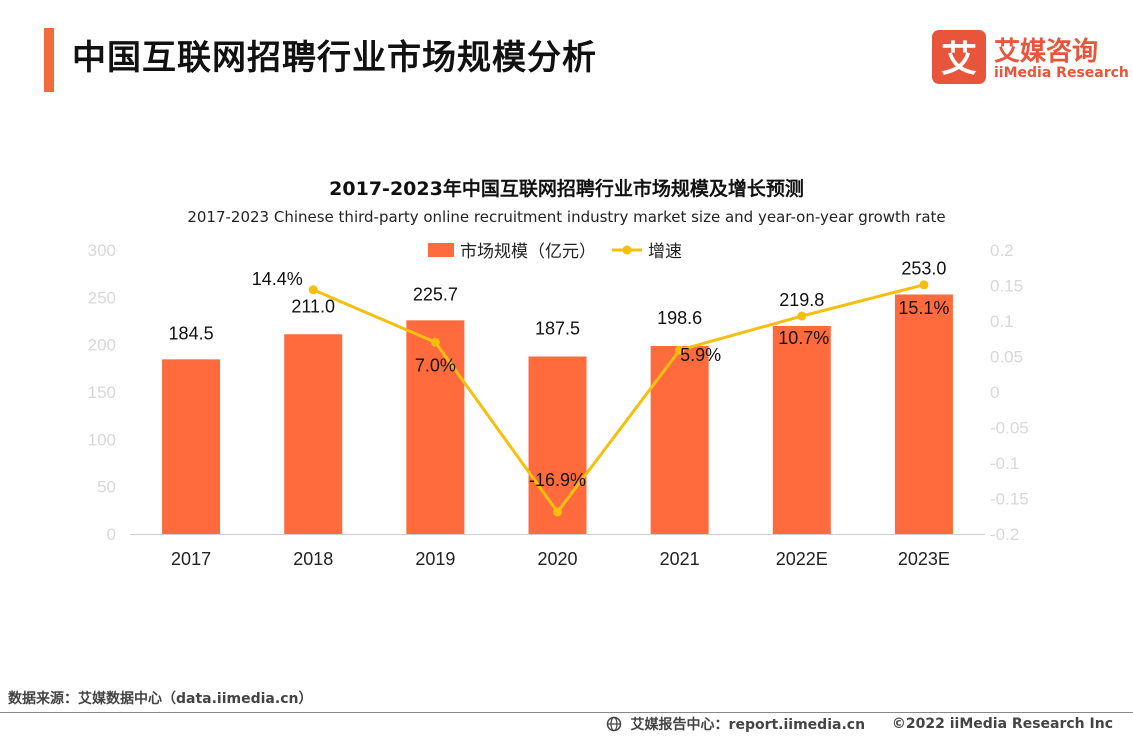 The height and width of the screenshot is (737, 1133). I want to click on y-right-tick-label: 0, so click(994, 392).